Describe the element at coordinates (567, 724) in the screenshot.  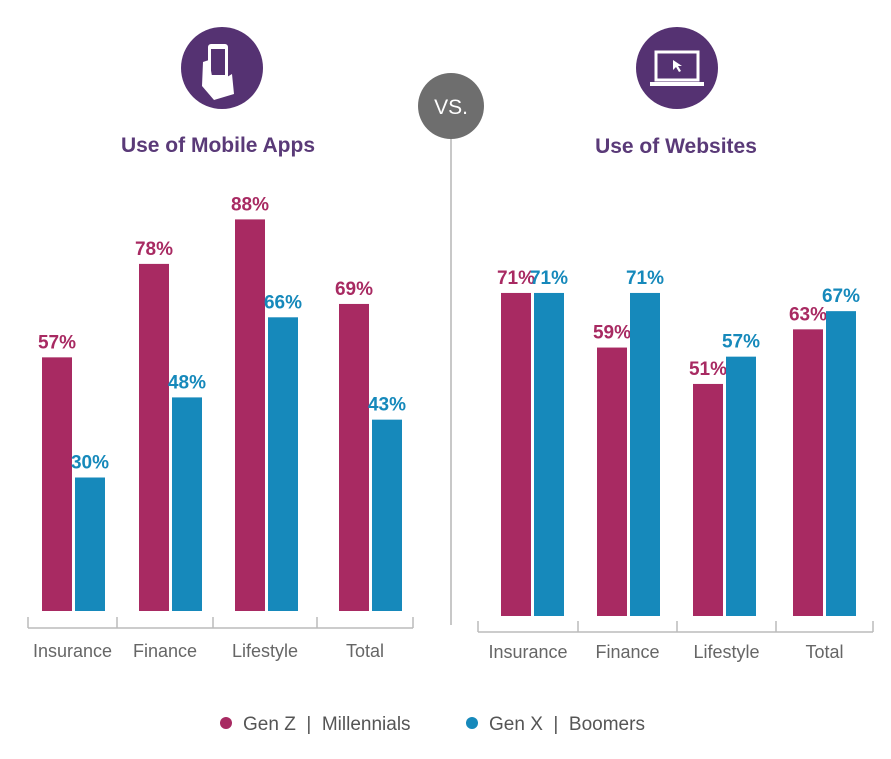
I see `legend-label-genx: Gen X | Boomers` at that location.